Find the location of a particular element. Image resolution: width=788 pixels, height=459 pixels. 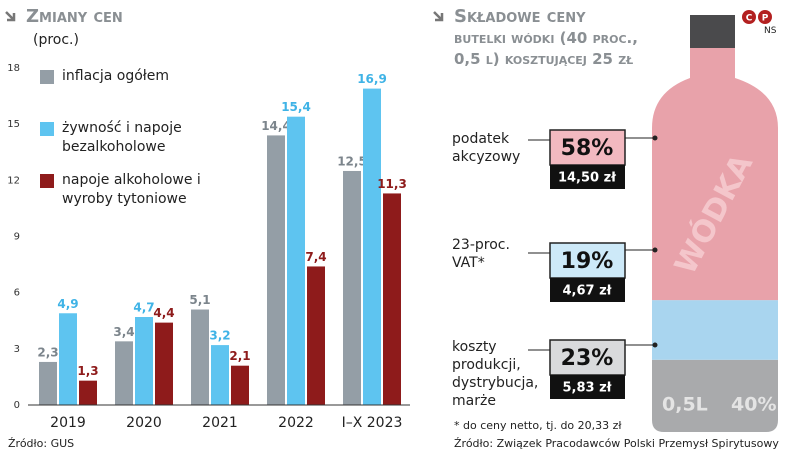

y-tick-label: 6 is located at coordinates (17, 293).